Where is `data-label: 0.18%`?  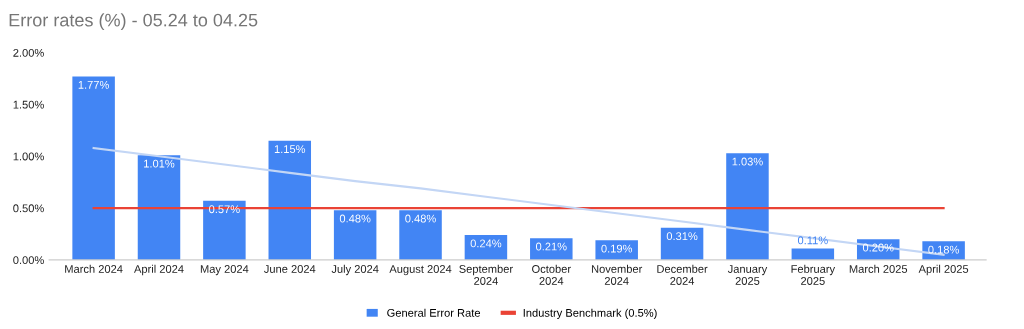 data-label: 0.18% is located at coordinates (943, 249).